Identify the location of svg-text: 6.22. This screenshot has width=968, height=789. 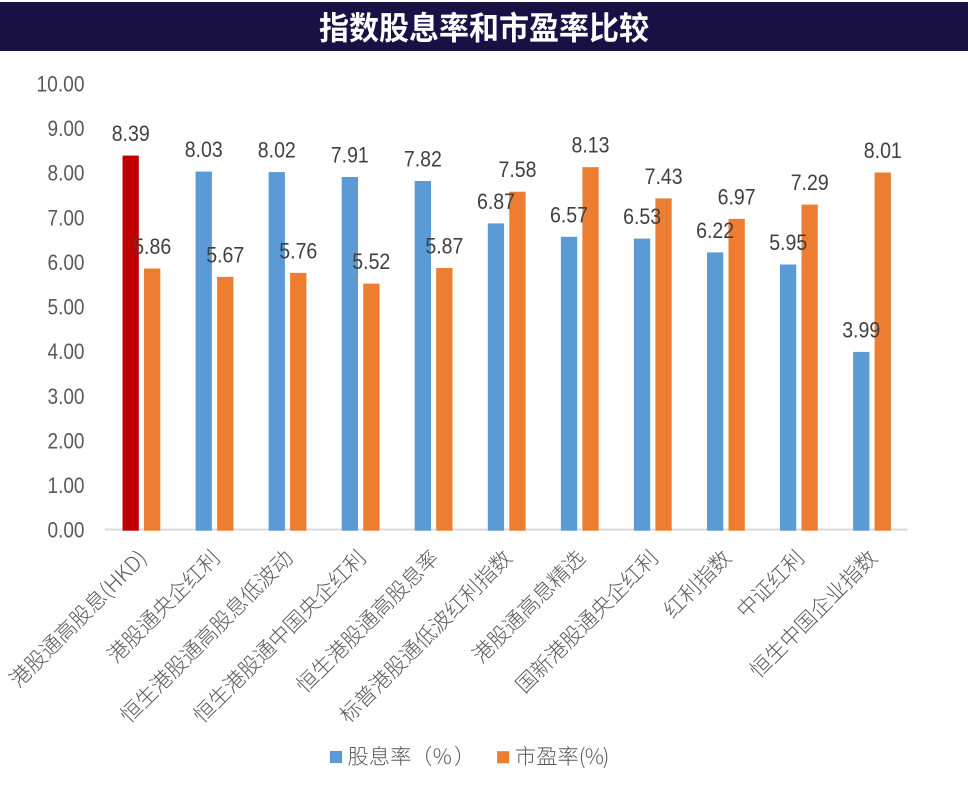
(715, 230).